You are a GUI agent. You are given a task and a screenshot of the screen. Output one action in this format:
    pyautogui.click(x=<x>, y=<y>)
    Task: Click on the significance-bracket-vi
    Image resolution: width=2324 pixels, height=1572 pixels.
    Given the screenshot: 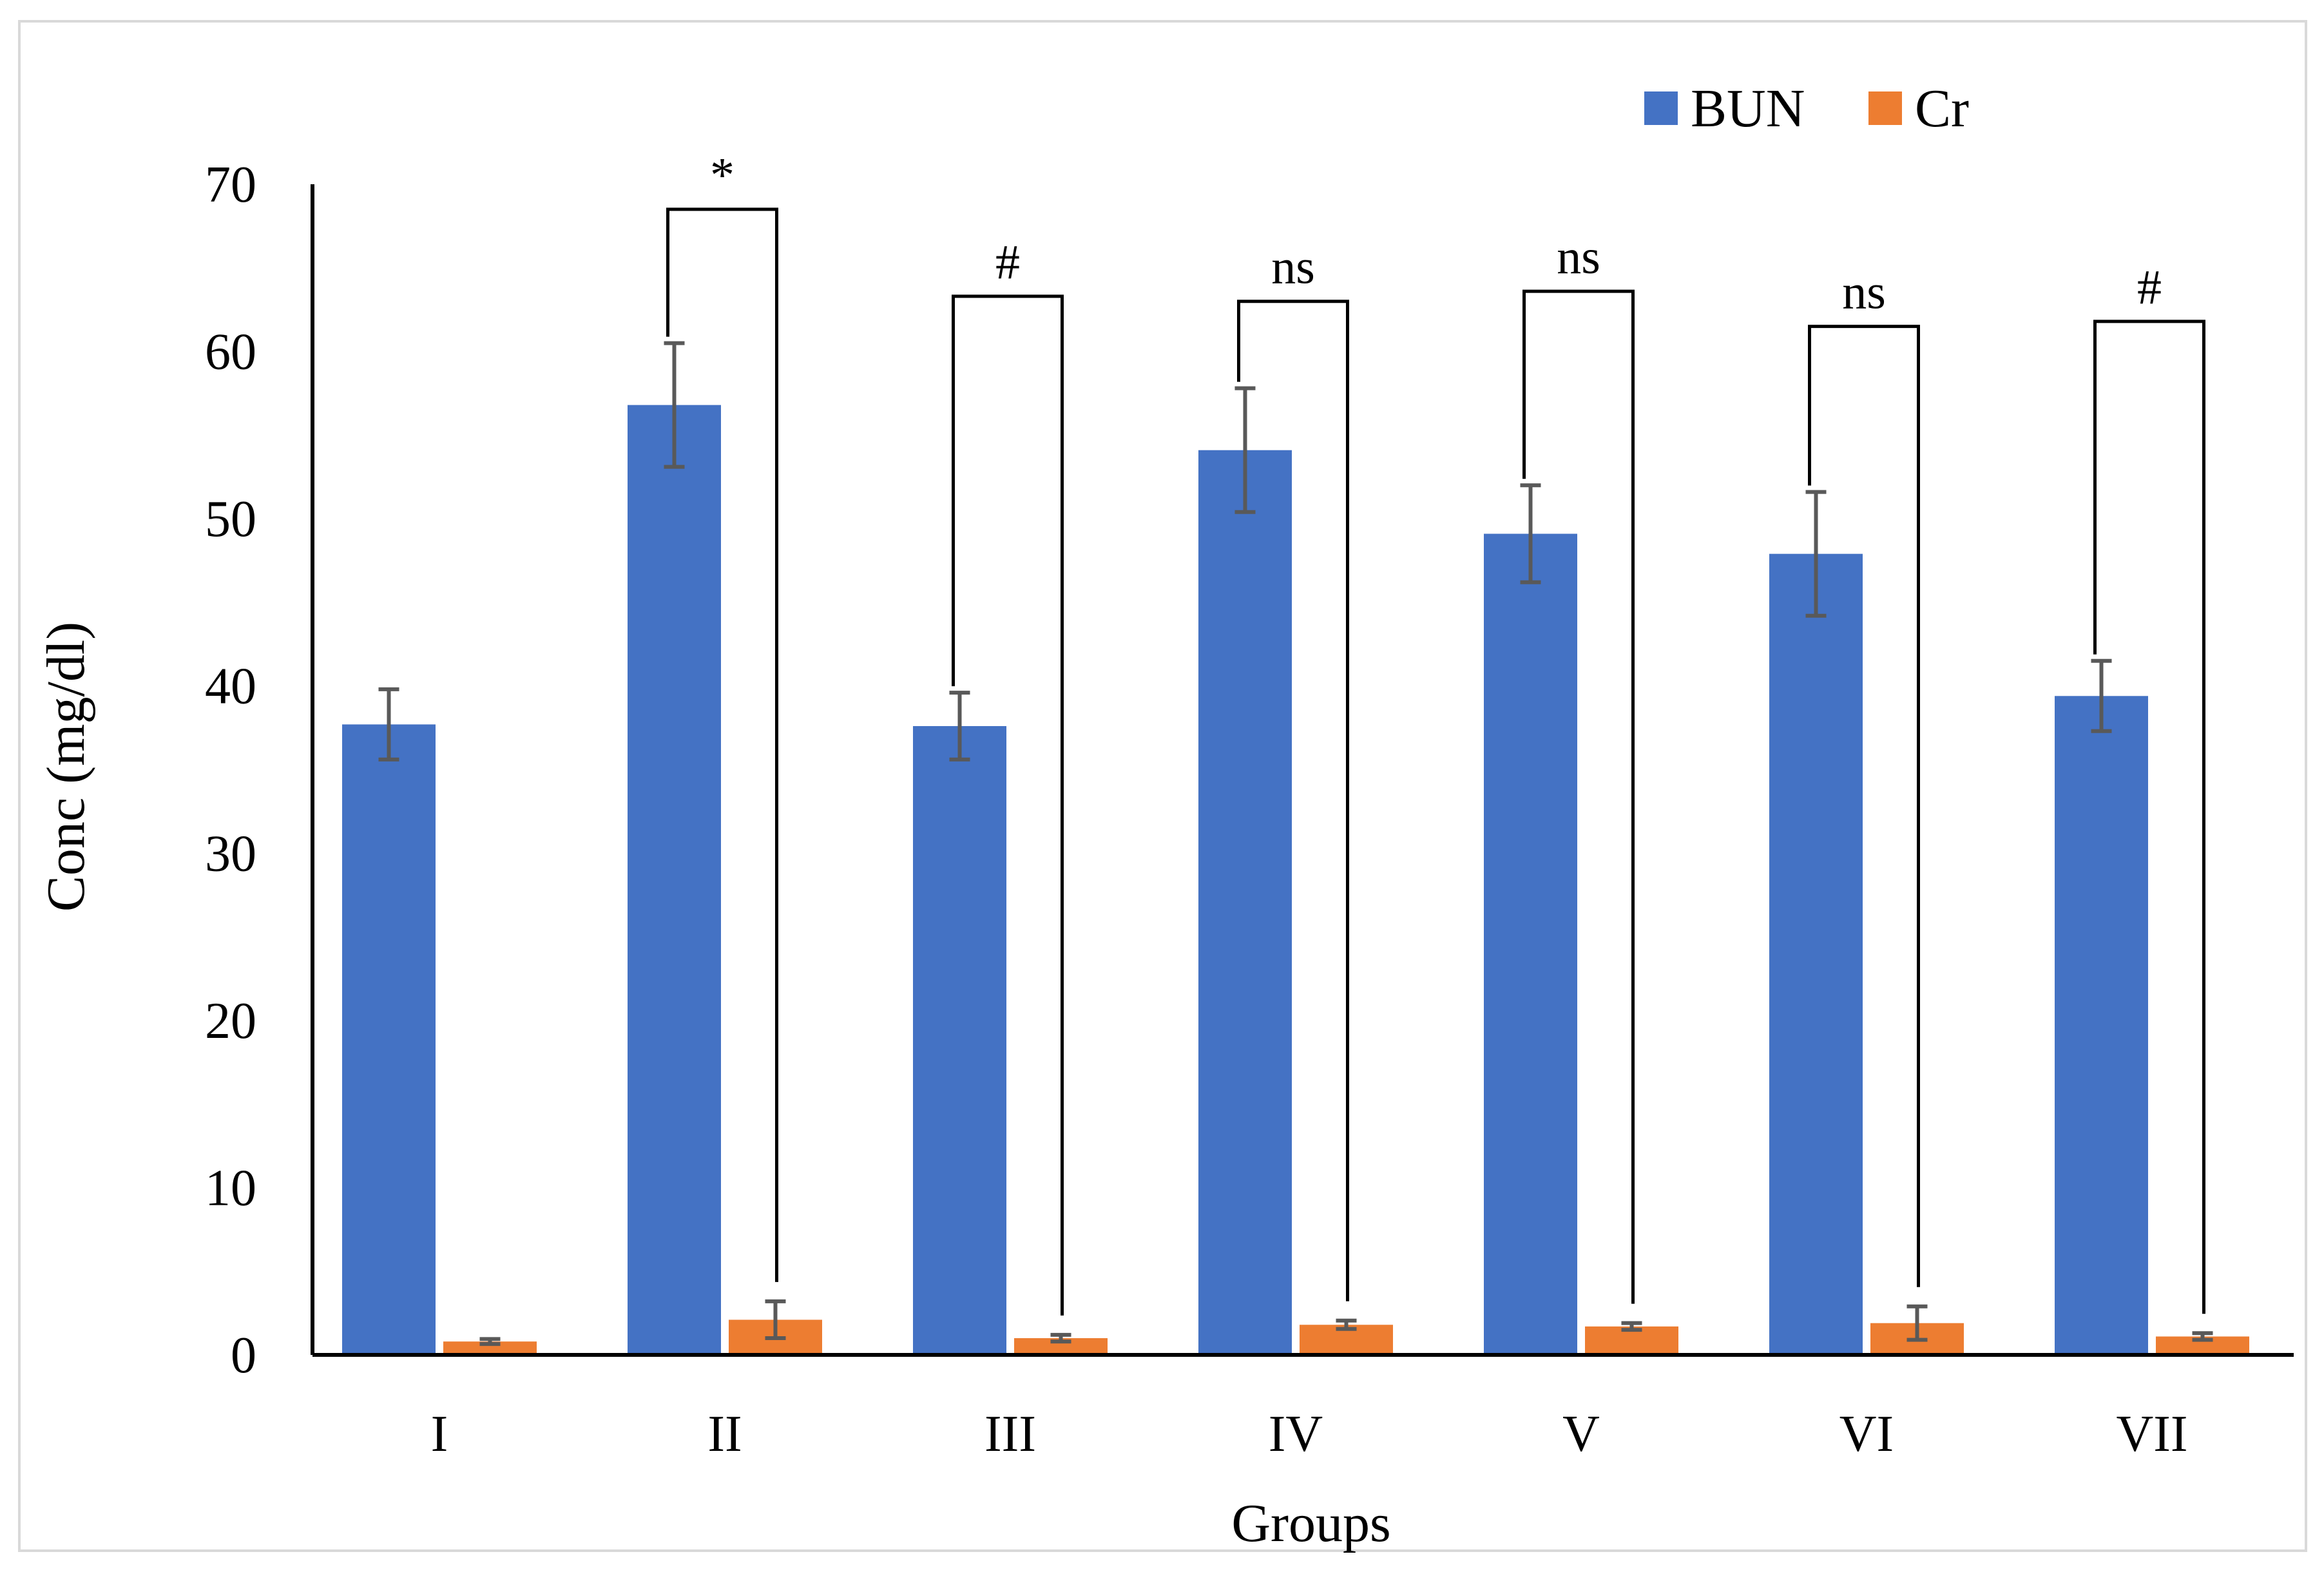 What is the action you would take?
    pyautogui.click(x=1864, y=806)
    